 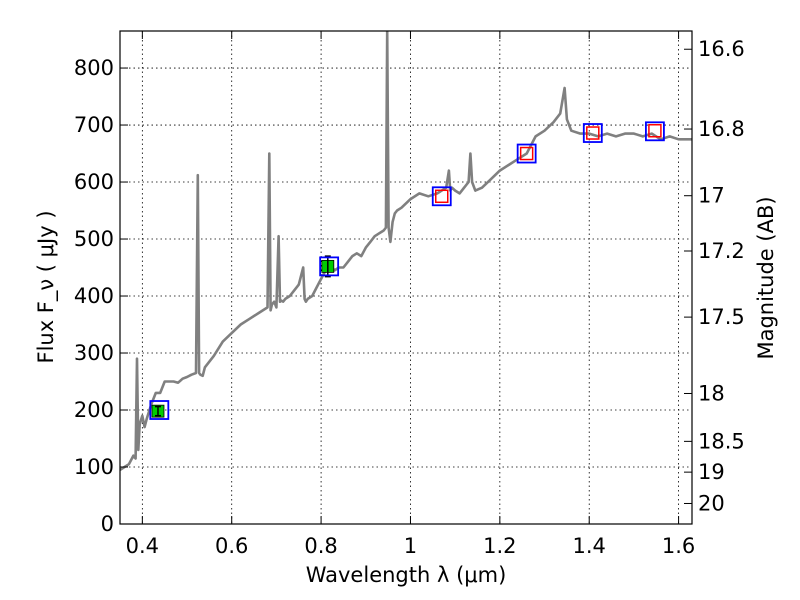 I want to click on magnitude-tick-label: 16.8, so click(x=721, y=129).